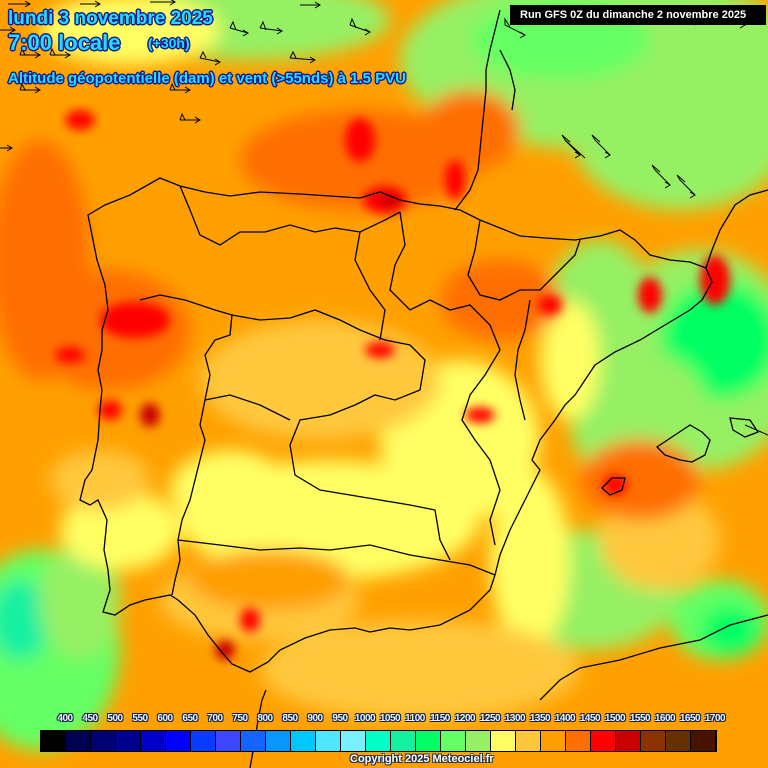 Image resolution: width=768 pixels, height=768 pixels. I want to click on legend-label: 400, so click(65, 718).